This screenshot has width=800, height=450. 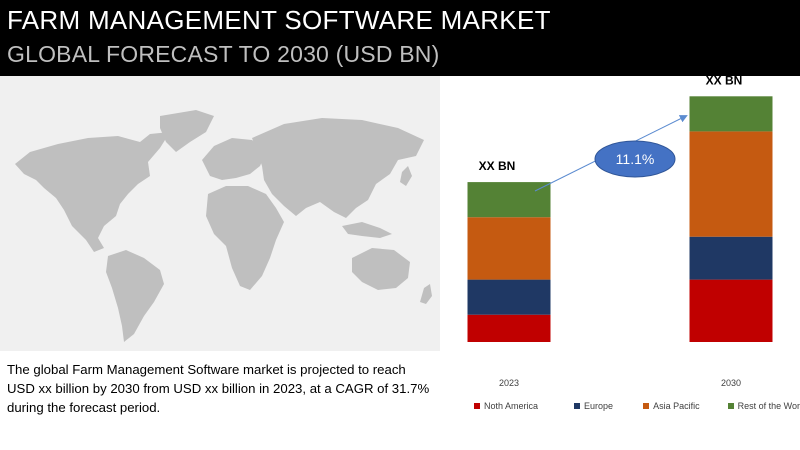 What do you see at coordinates (731, 114) in the screenshot?
I see `bar-segment-rest-of-the-world-2030` at bounding box center [731, 114].